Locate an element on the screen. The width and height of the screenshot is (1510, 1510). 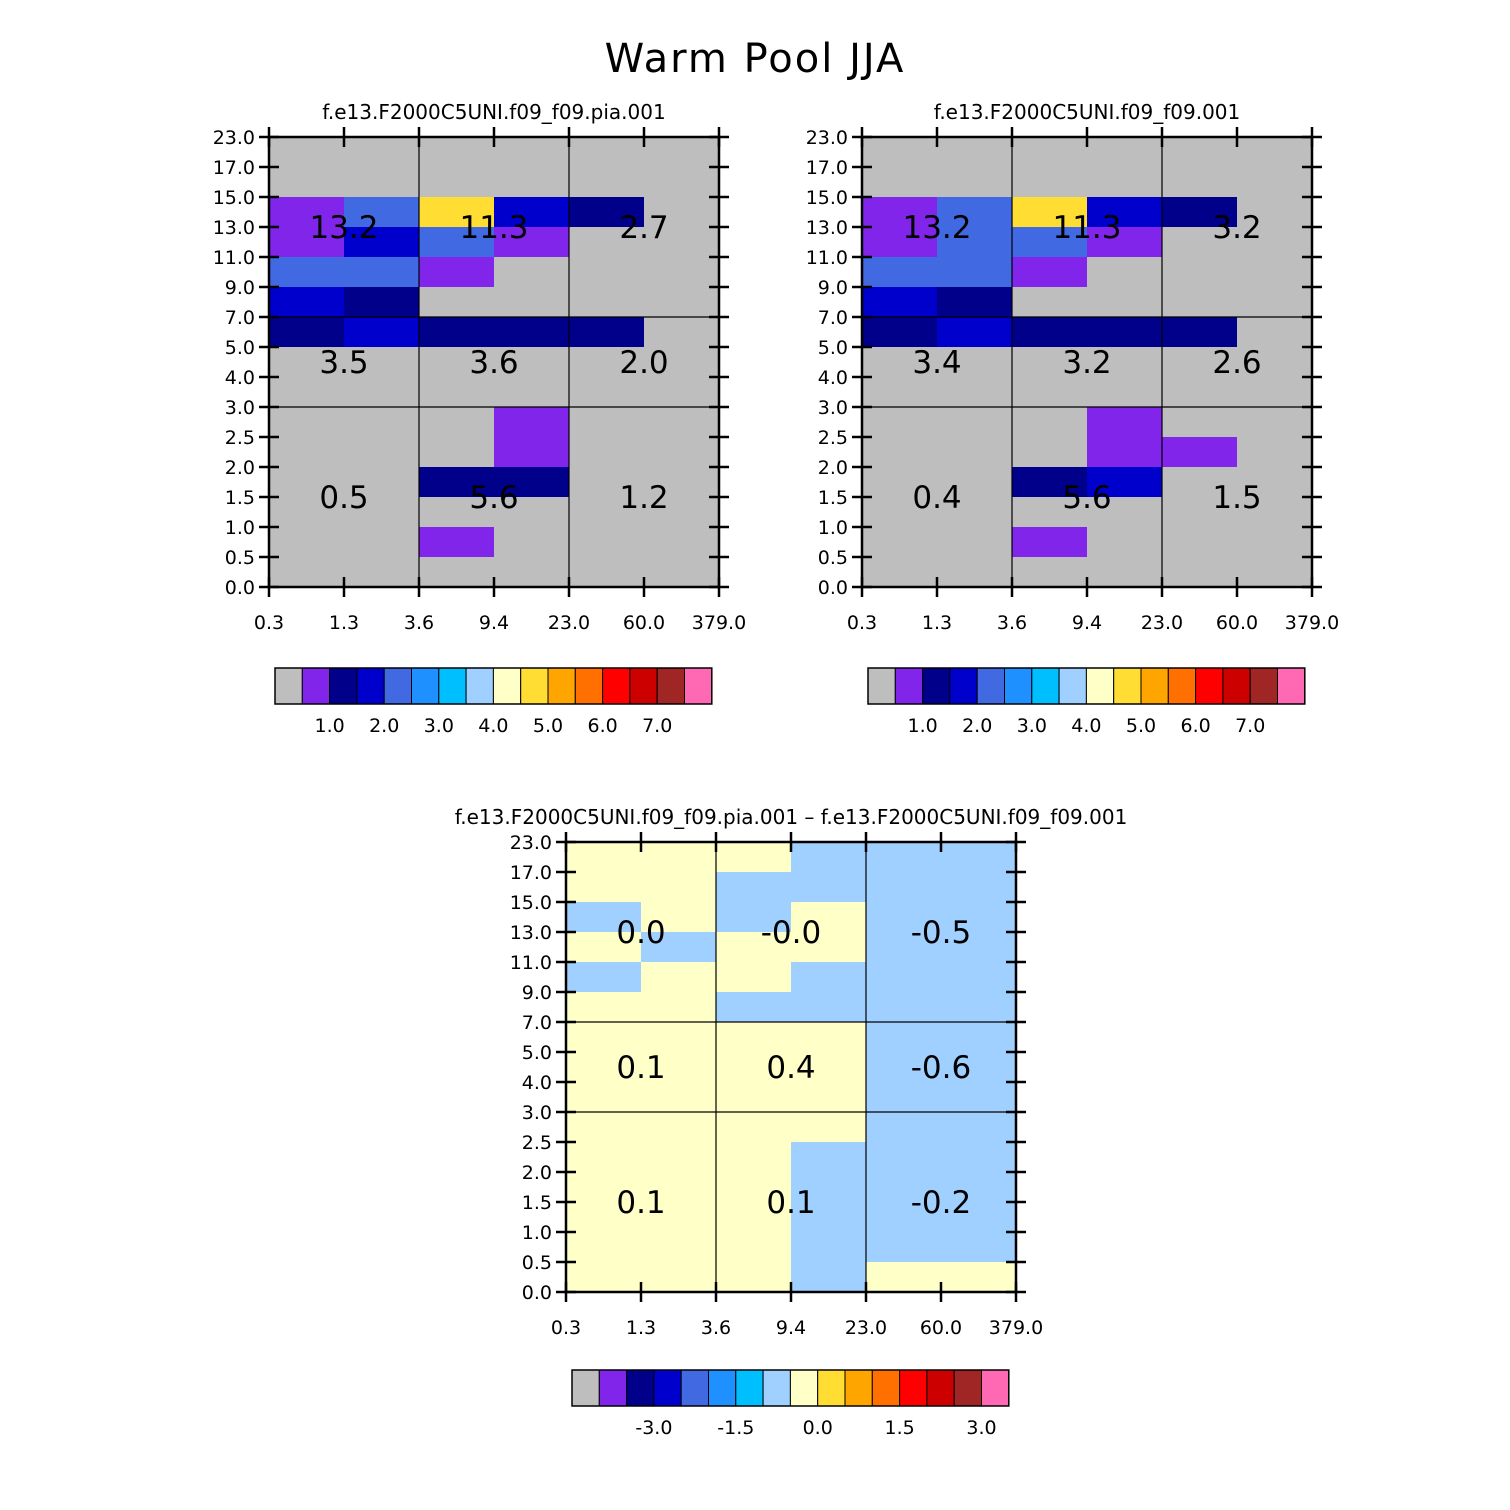
colorbar-label: -3.0 is located at coordinates (653, 1428).